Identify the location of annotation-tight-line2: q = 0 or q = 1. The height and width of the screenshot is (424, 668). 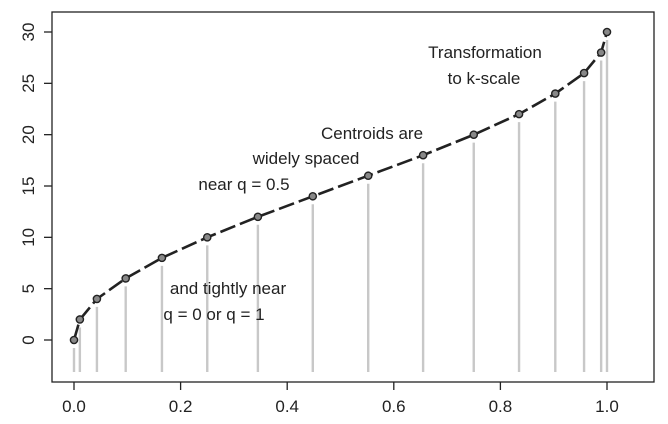
(213, 314).